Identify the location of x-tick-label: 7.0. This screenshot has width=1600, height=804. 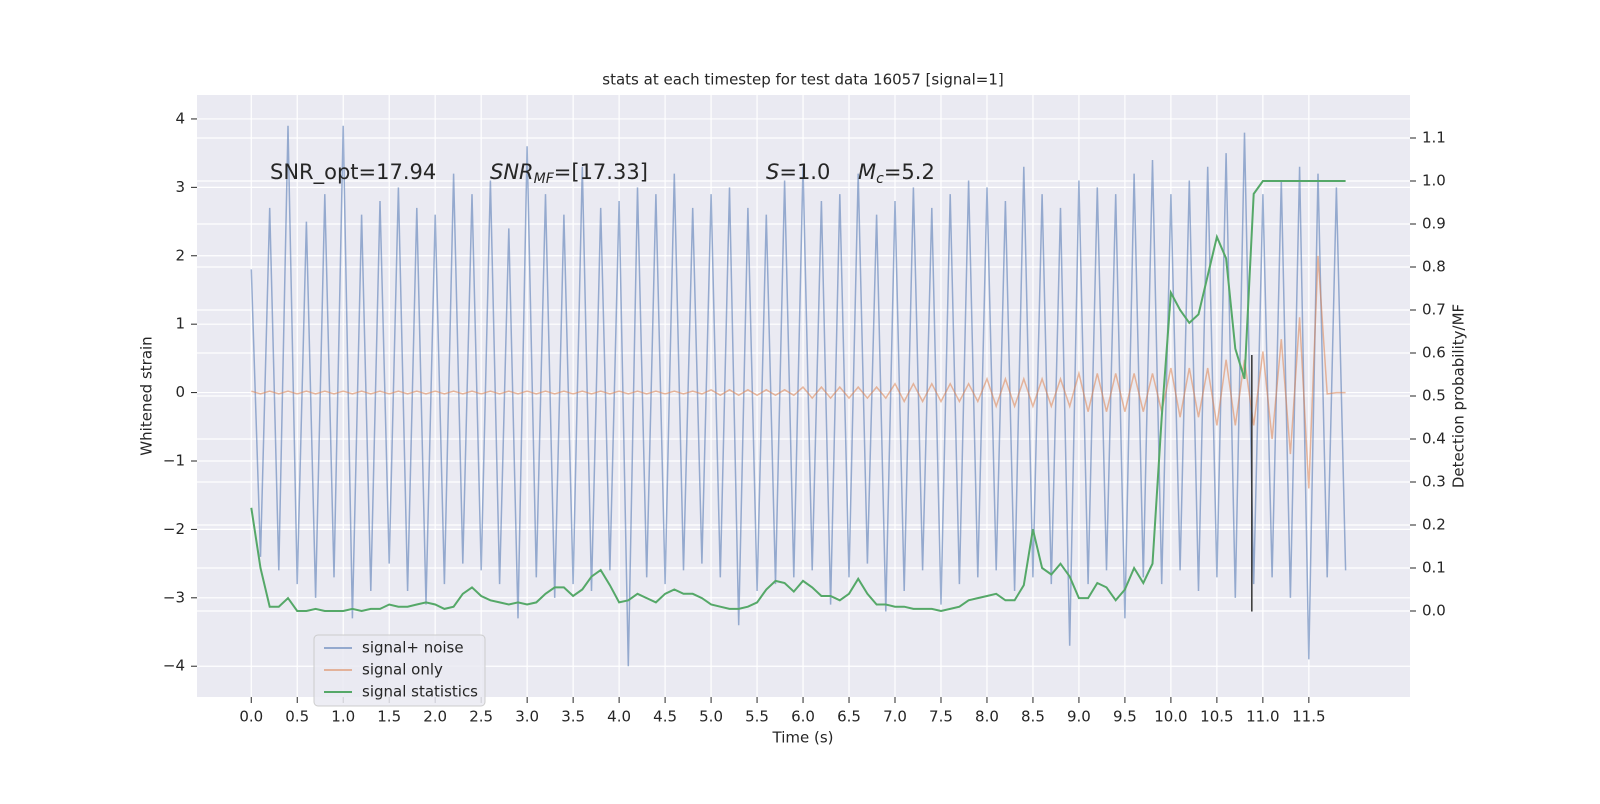
(895, 717).